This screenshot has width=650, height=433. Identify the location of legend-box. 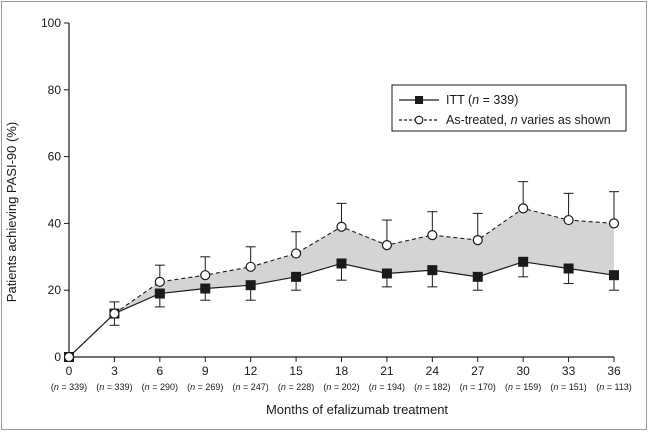
(509, 108).